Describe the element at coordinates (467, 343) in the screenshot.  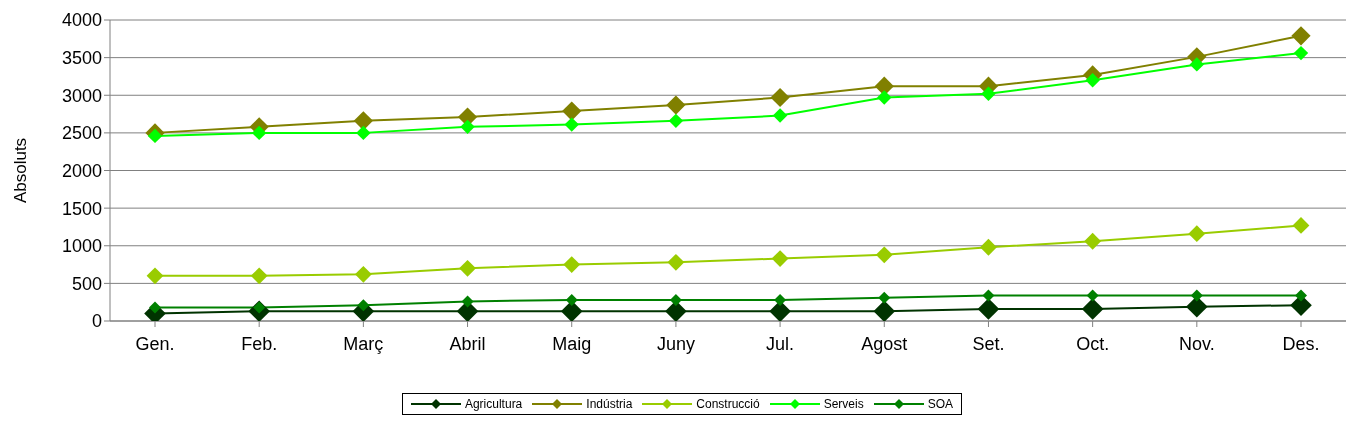
I see `x-tick-label: Abril` at that location.